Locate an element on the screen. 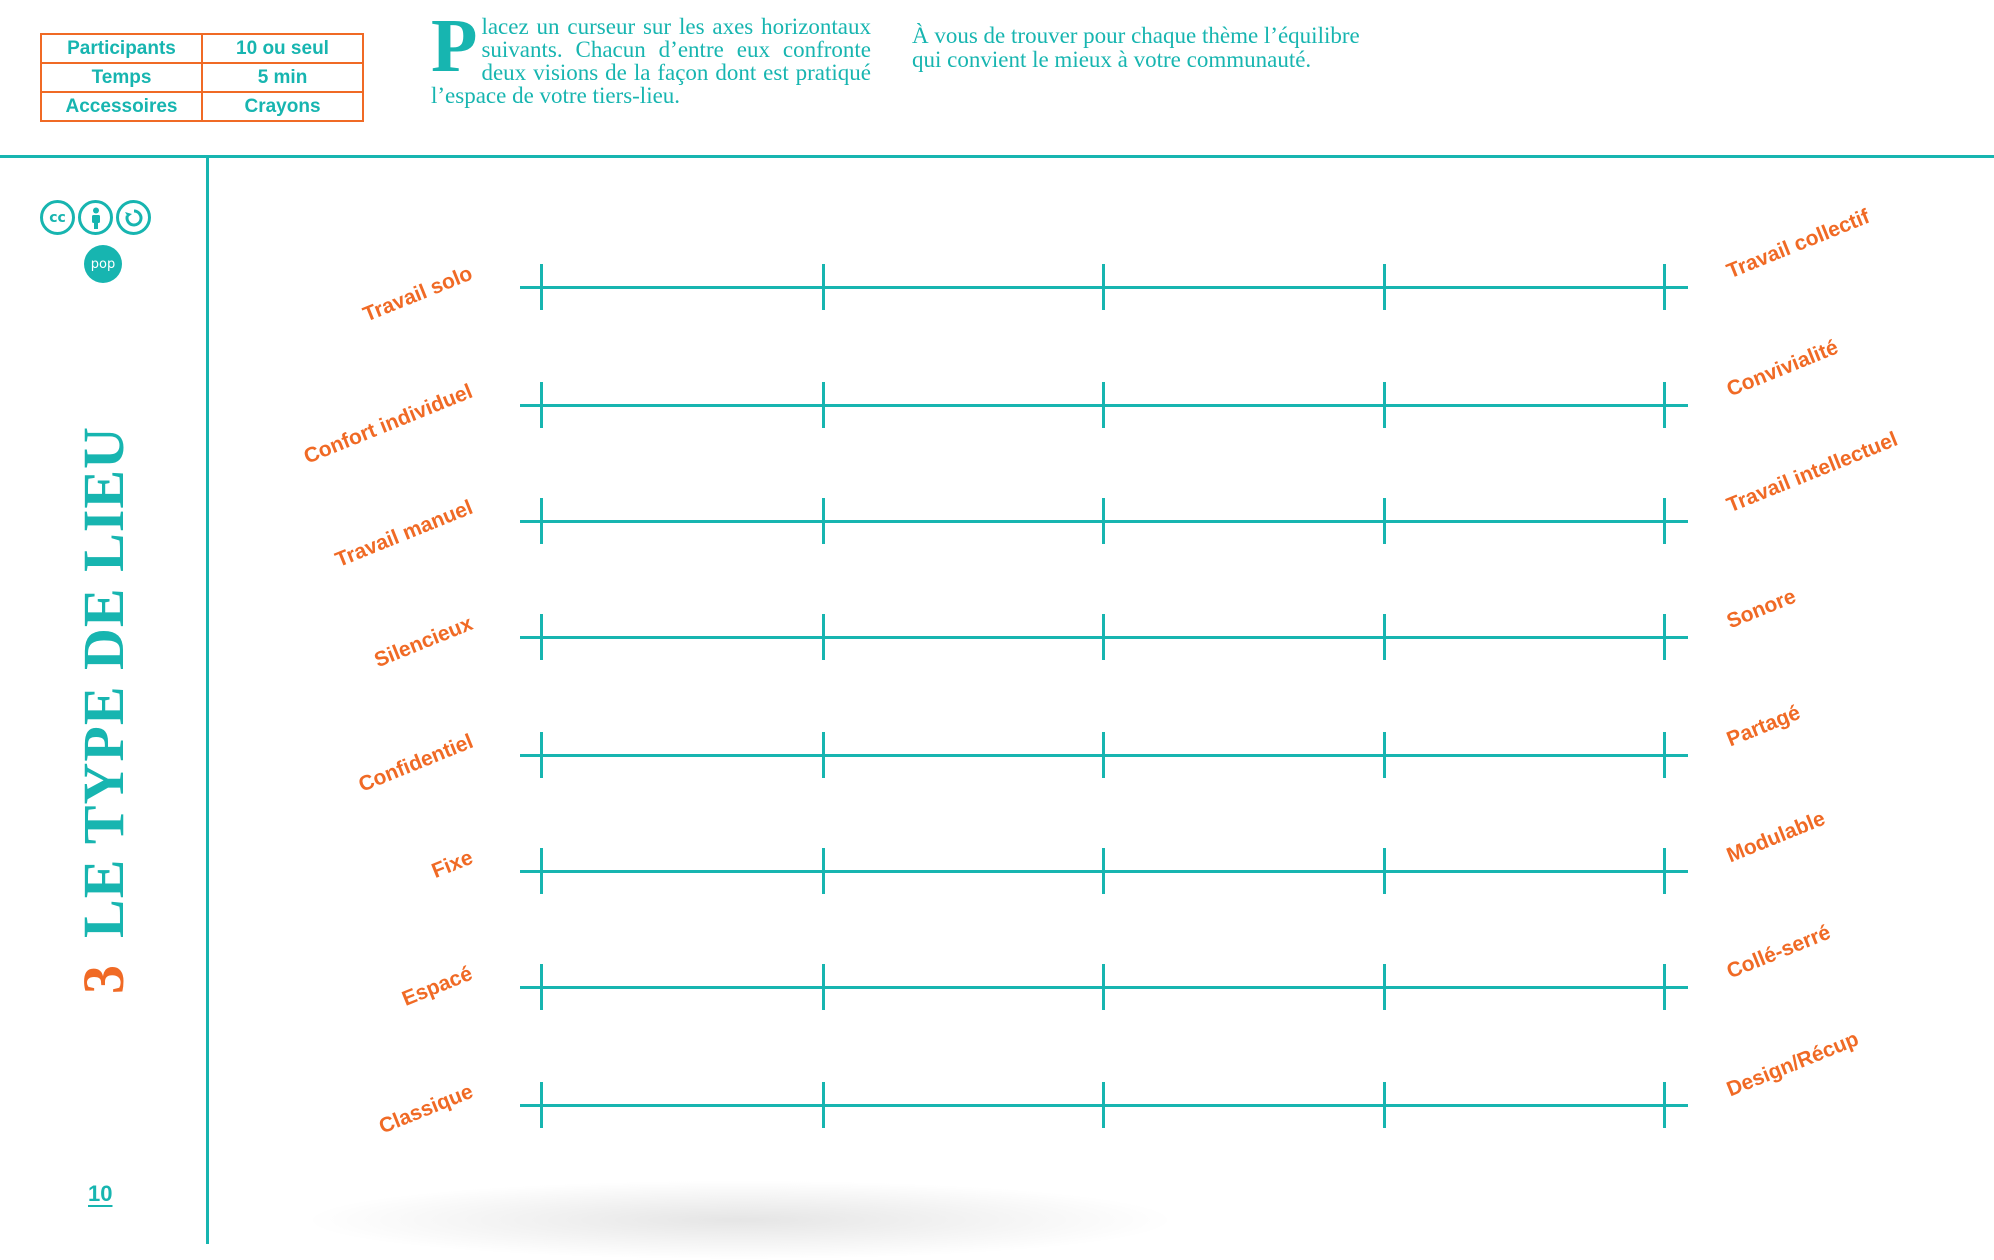  axis-label-left: Travail solo is located at coordinates (418, 294).